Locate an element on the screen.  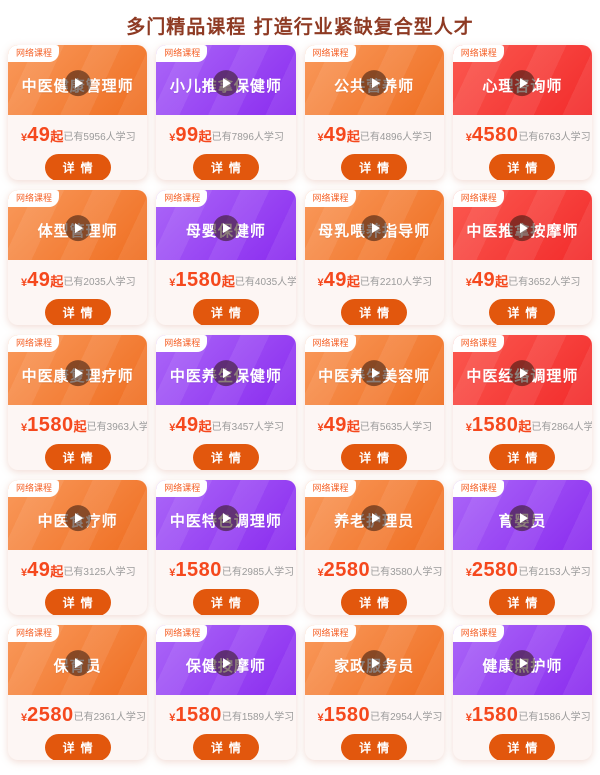
course-card-8: 网络课程 中医推拿按摩师 ¥49起 已有3652人学习 详情 is located at coordinates (522, 257).